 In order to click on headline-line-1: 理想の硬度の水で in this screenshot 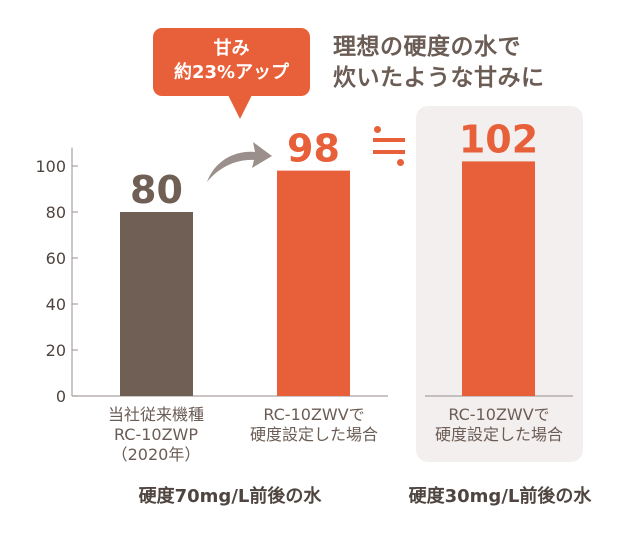, I will do `click(427, 47)`.